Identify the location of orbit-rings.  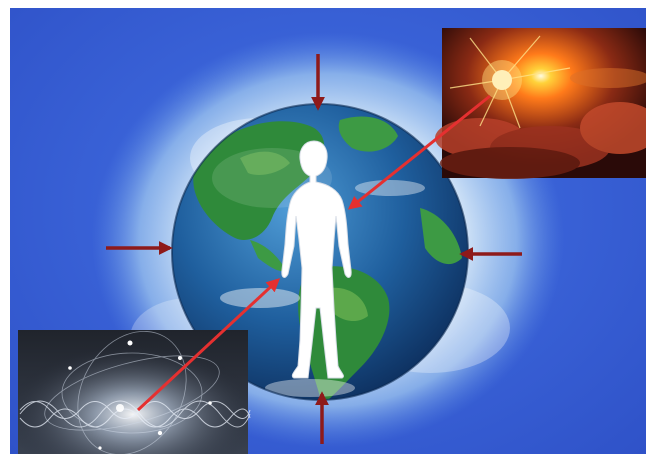
(132, 392).